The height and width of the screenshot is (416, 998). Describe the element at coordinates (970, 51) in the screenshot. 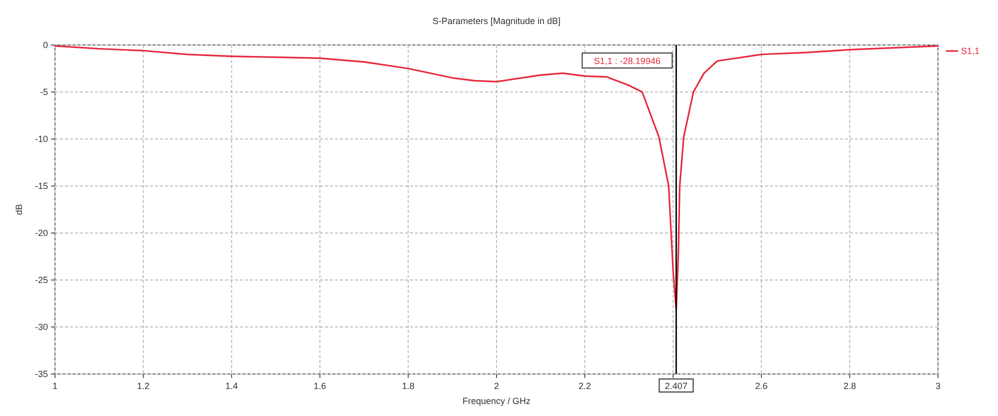

I see `legend-label: S1,1` at that location.